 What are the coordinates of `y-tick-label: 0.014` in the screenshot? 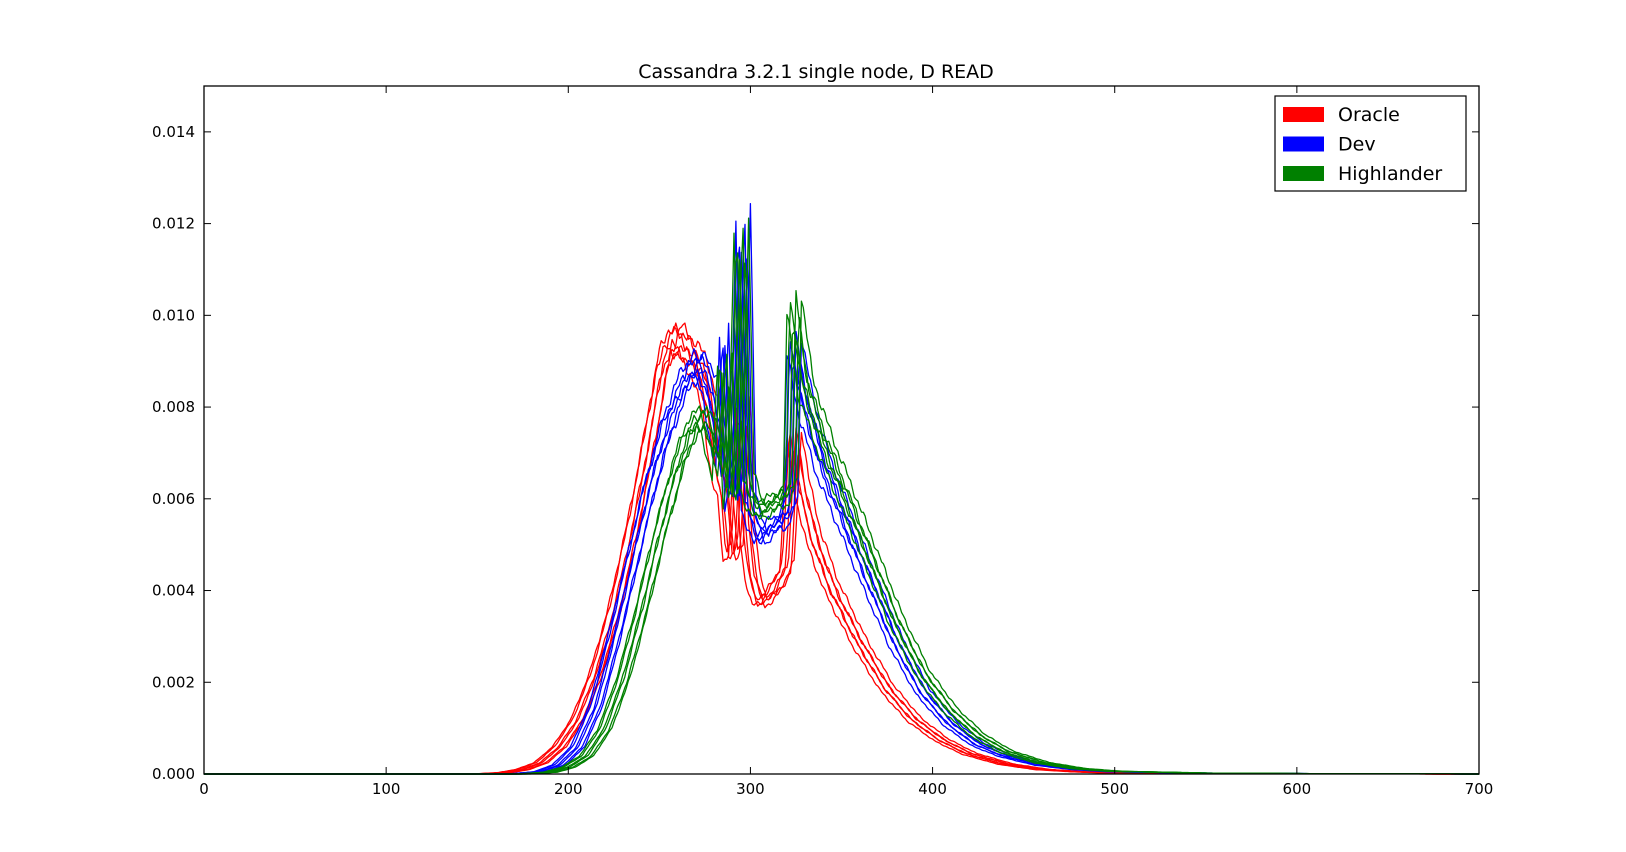 It's located at (173, 132).